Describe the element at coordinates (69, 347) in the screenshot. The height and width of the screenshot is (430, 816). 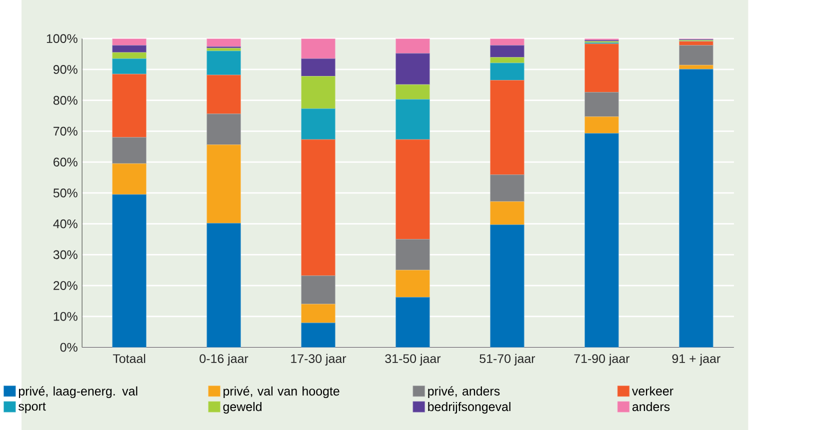
I see `y-tick-label: 0%` at that location.